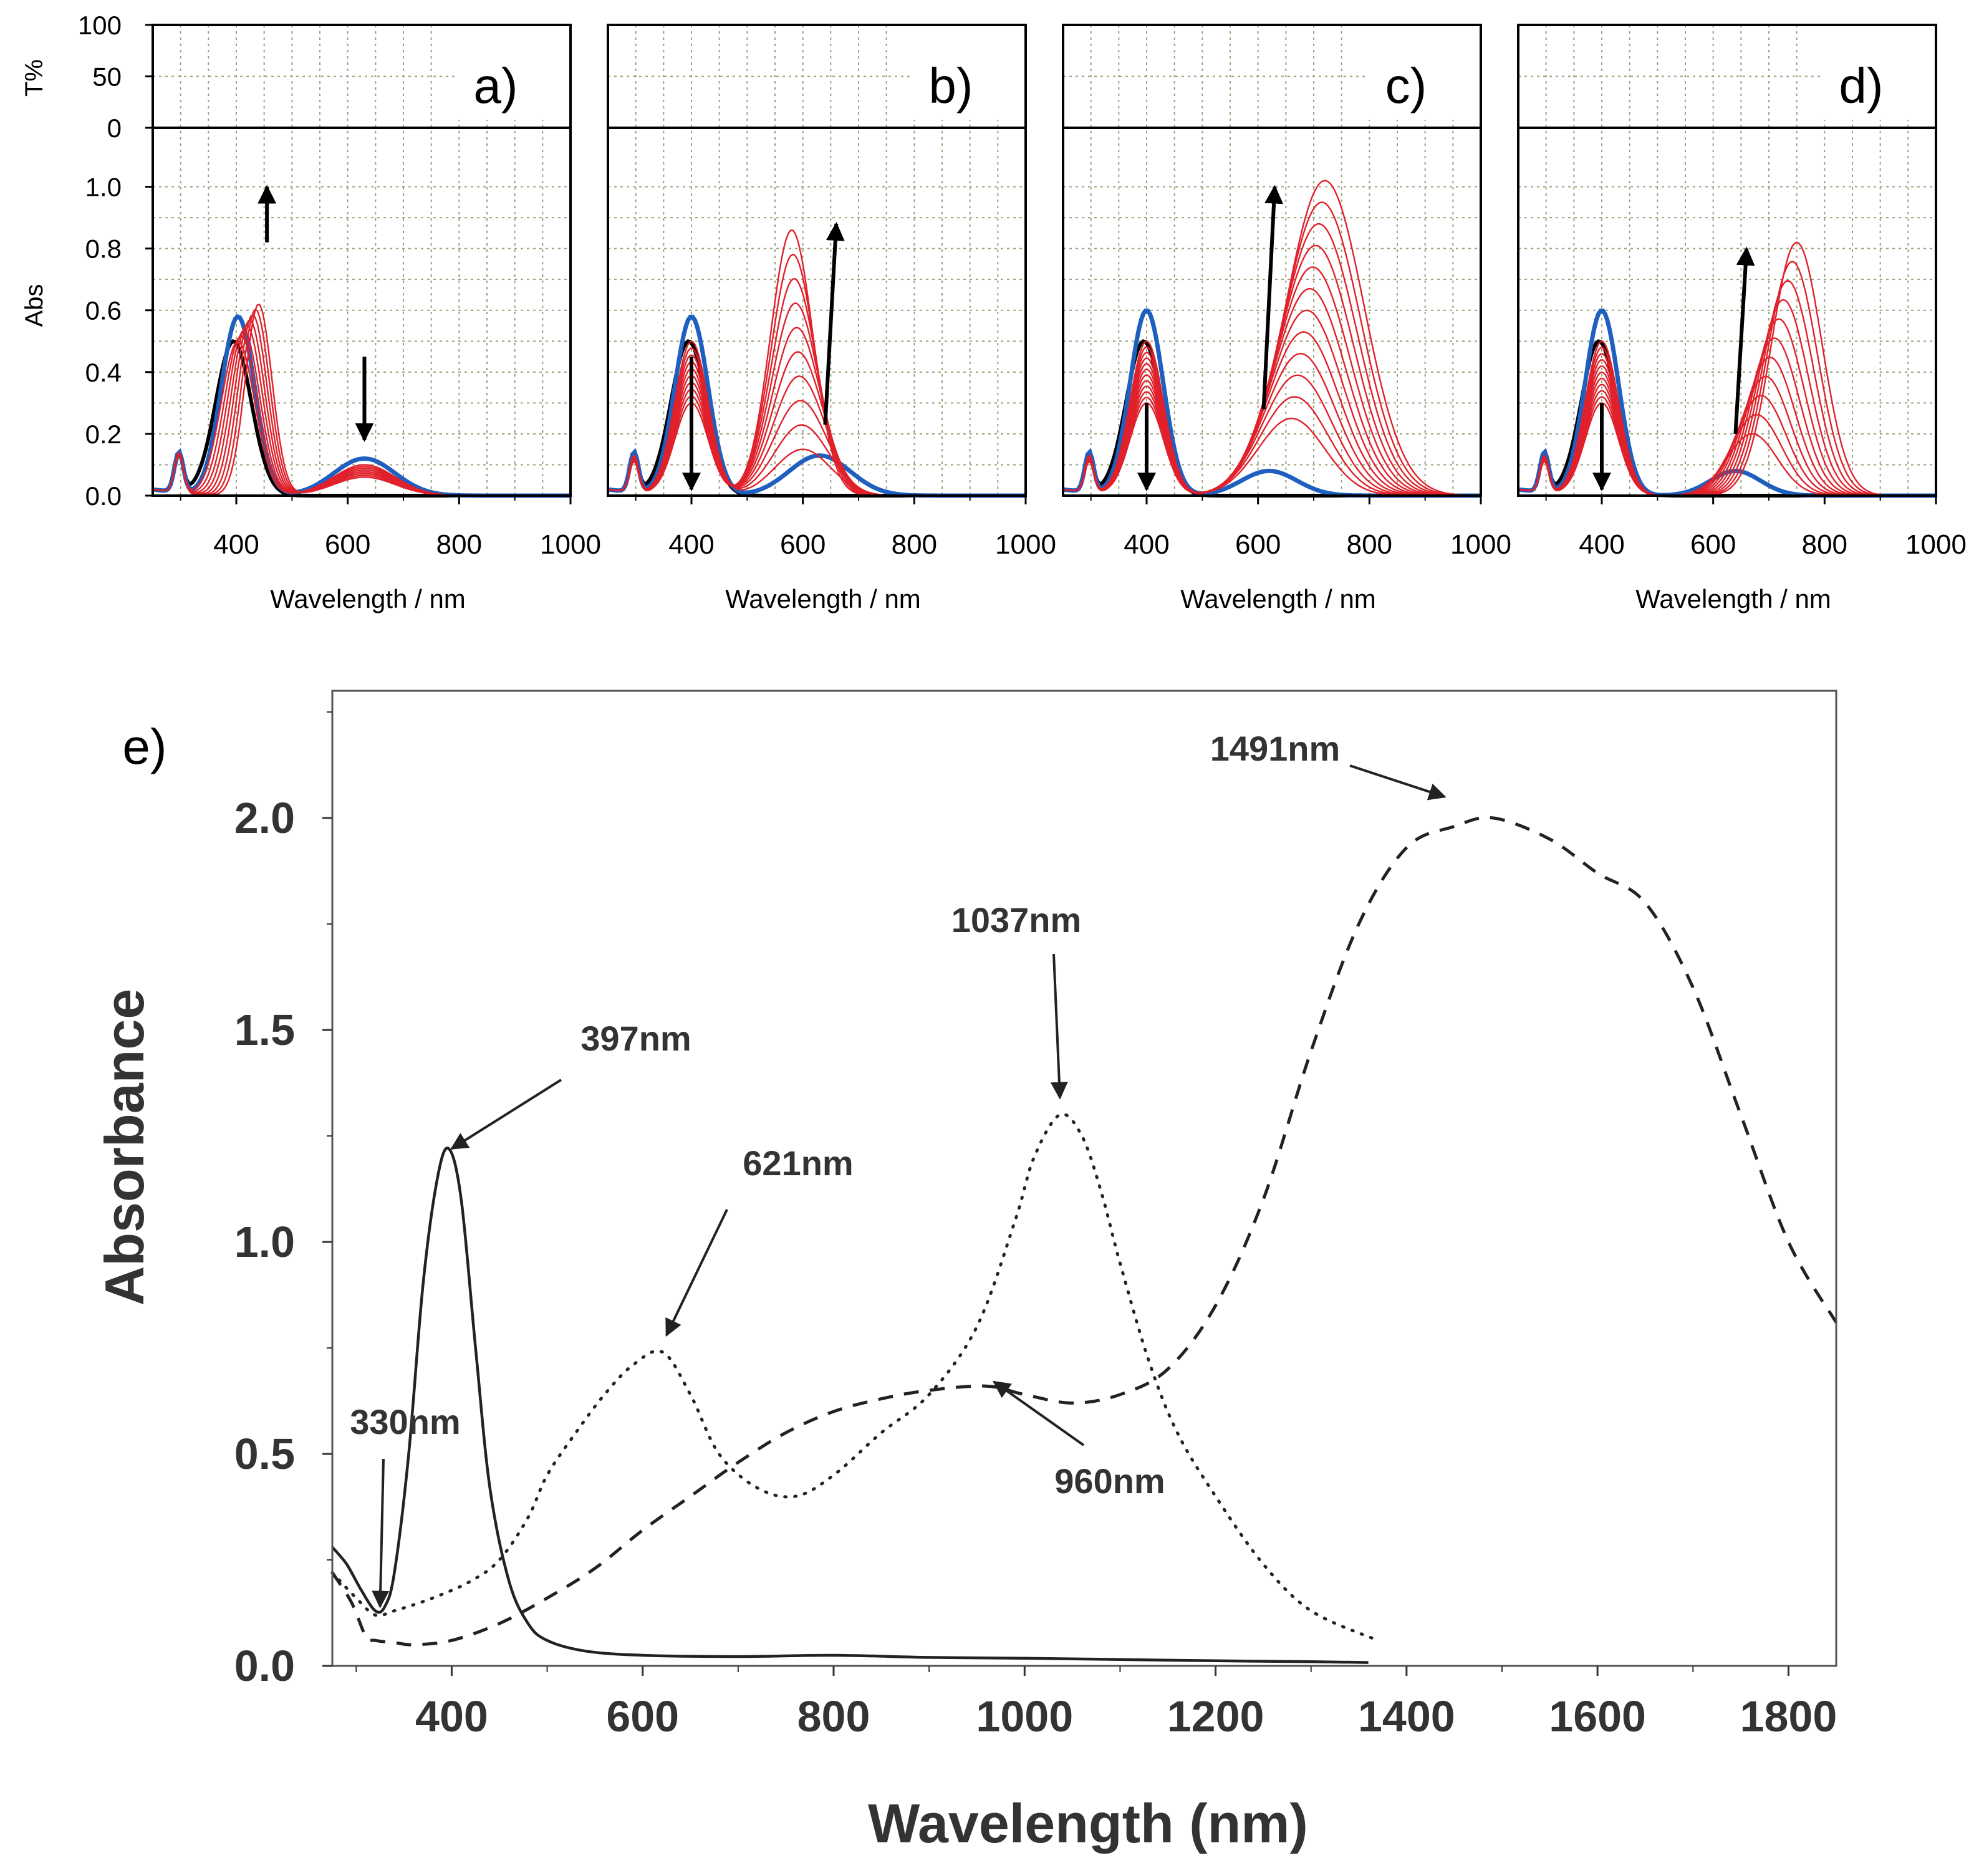 This screenshot has height=1876, width=1979. I want to click on panel-d-abs-frame, so click(1727, 312).